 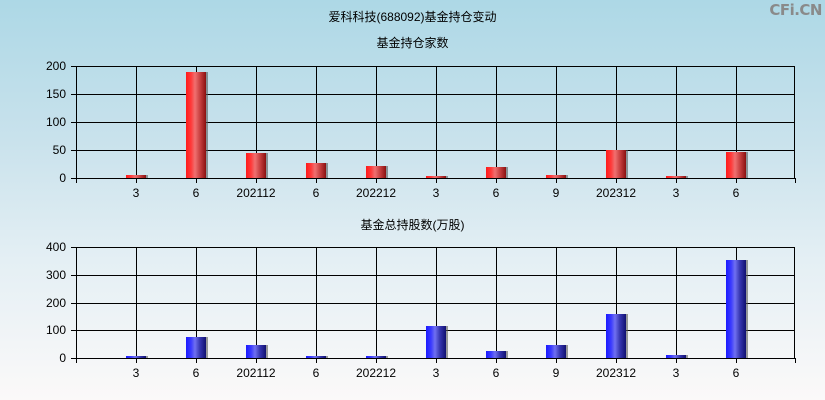 What do you see at coordinates (55, 122) in the screenshot?
I see `y-tick-label: 100` at bounding box center [55, 122].